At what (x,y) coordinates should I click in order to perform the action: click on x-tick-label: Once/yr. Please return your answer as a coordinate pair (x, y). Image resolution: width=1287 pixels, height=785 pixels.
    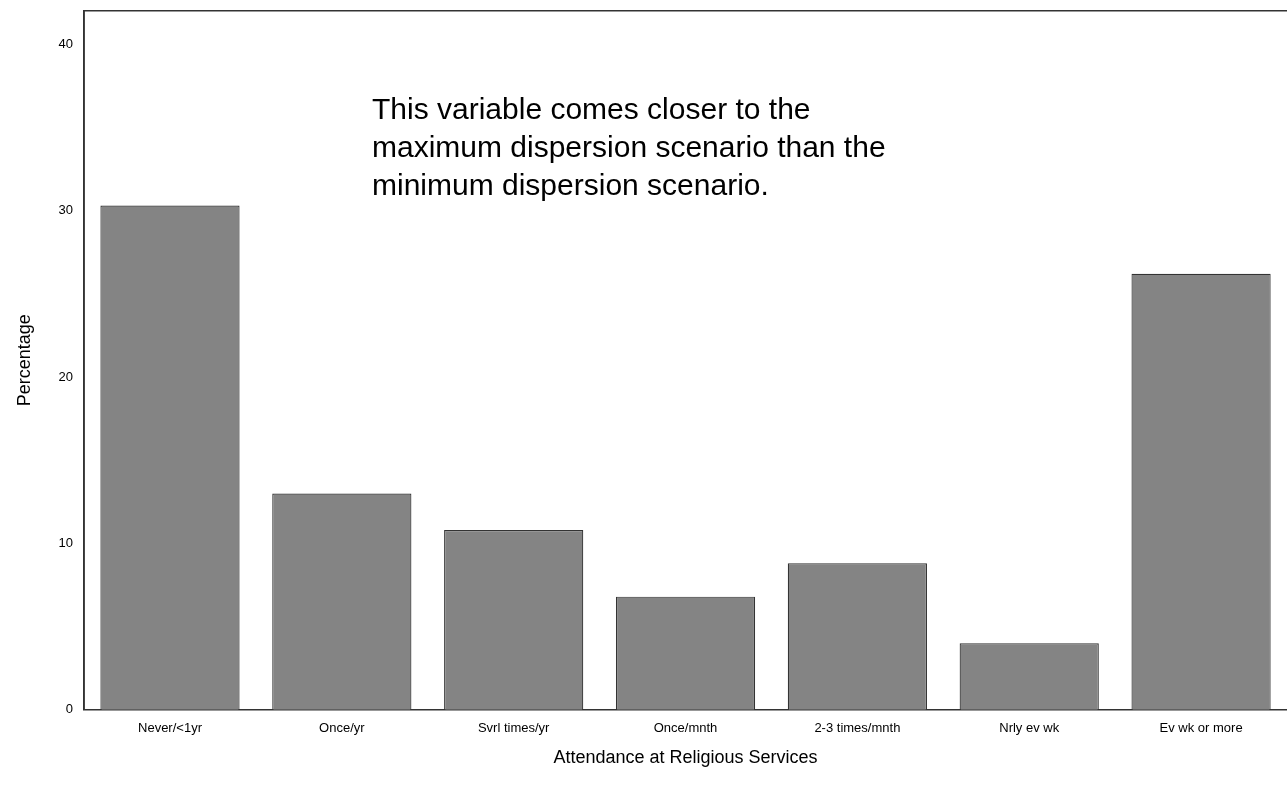
    Looking at the image, I should click on (342, 728).